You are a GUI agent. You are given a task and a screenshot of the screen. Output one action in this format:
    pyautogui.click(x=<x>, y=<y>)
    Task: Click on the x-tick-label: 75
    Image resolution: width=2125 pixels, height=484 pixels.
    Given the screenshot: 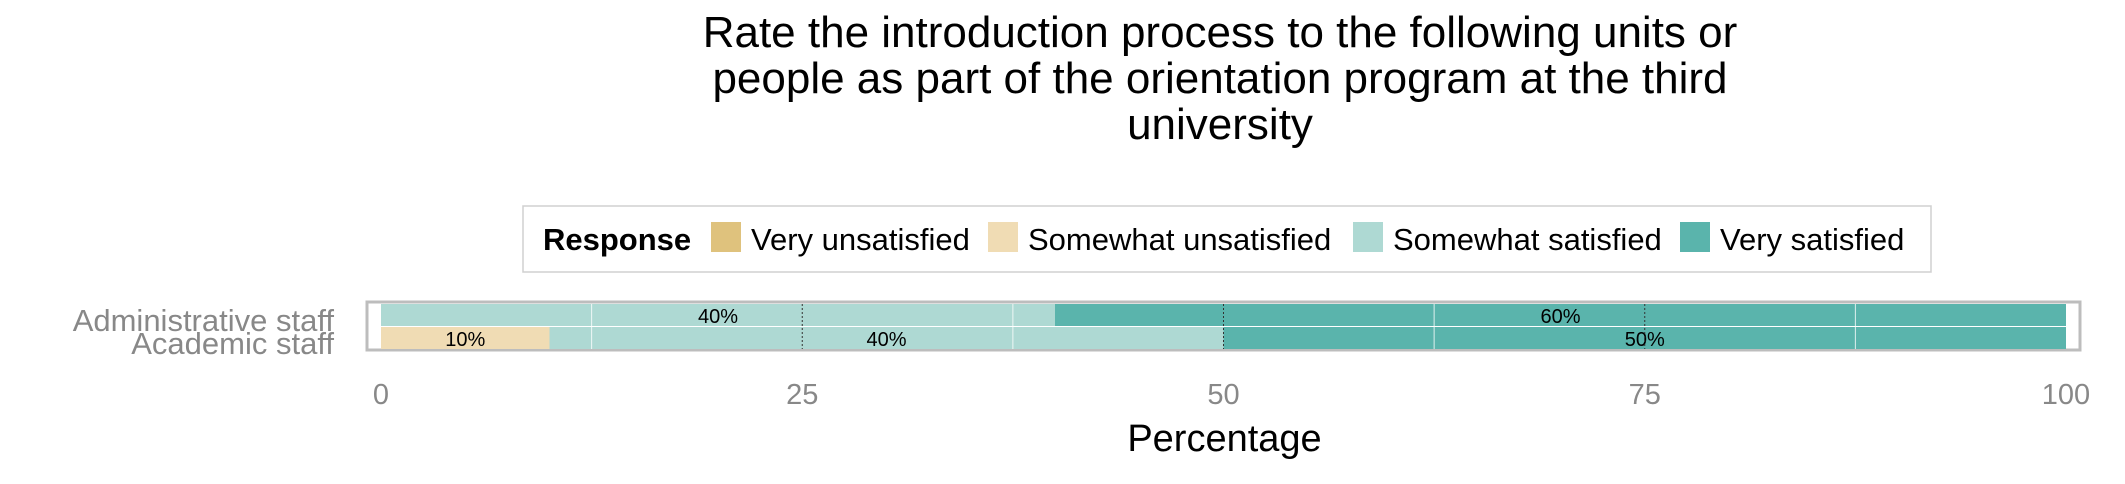 What is the action you would take?
    pyautogui.click(x=1645, y=395)
    